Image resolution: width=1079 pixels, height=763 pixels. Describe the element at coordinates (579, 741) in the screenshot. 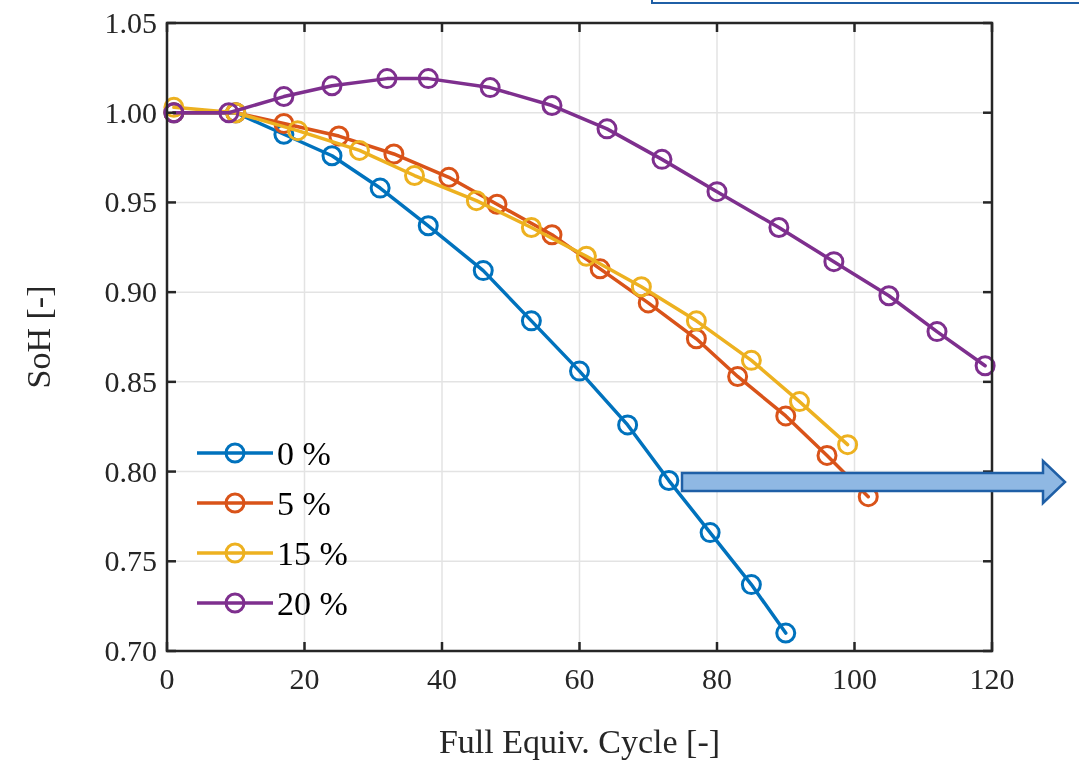

I see `x-axis-title: Full Equiv. Cycle [-]` at that location.